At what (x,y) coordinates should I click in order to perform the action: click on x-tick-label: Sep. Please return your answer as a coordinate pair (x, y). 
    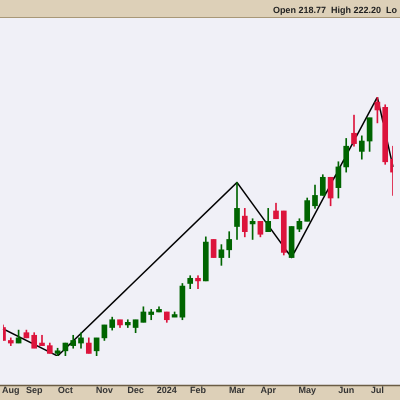
    Looking at the image, I should click on (34, 389).